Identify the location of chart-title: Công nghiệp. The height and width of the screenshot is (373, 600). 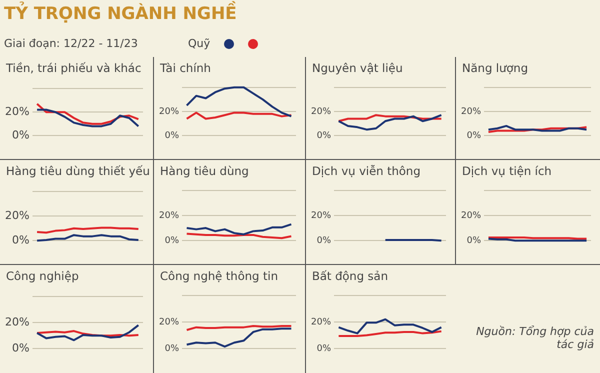
(42, 276).